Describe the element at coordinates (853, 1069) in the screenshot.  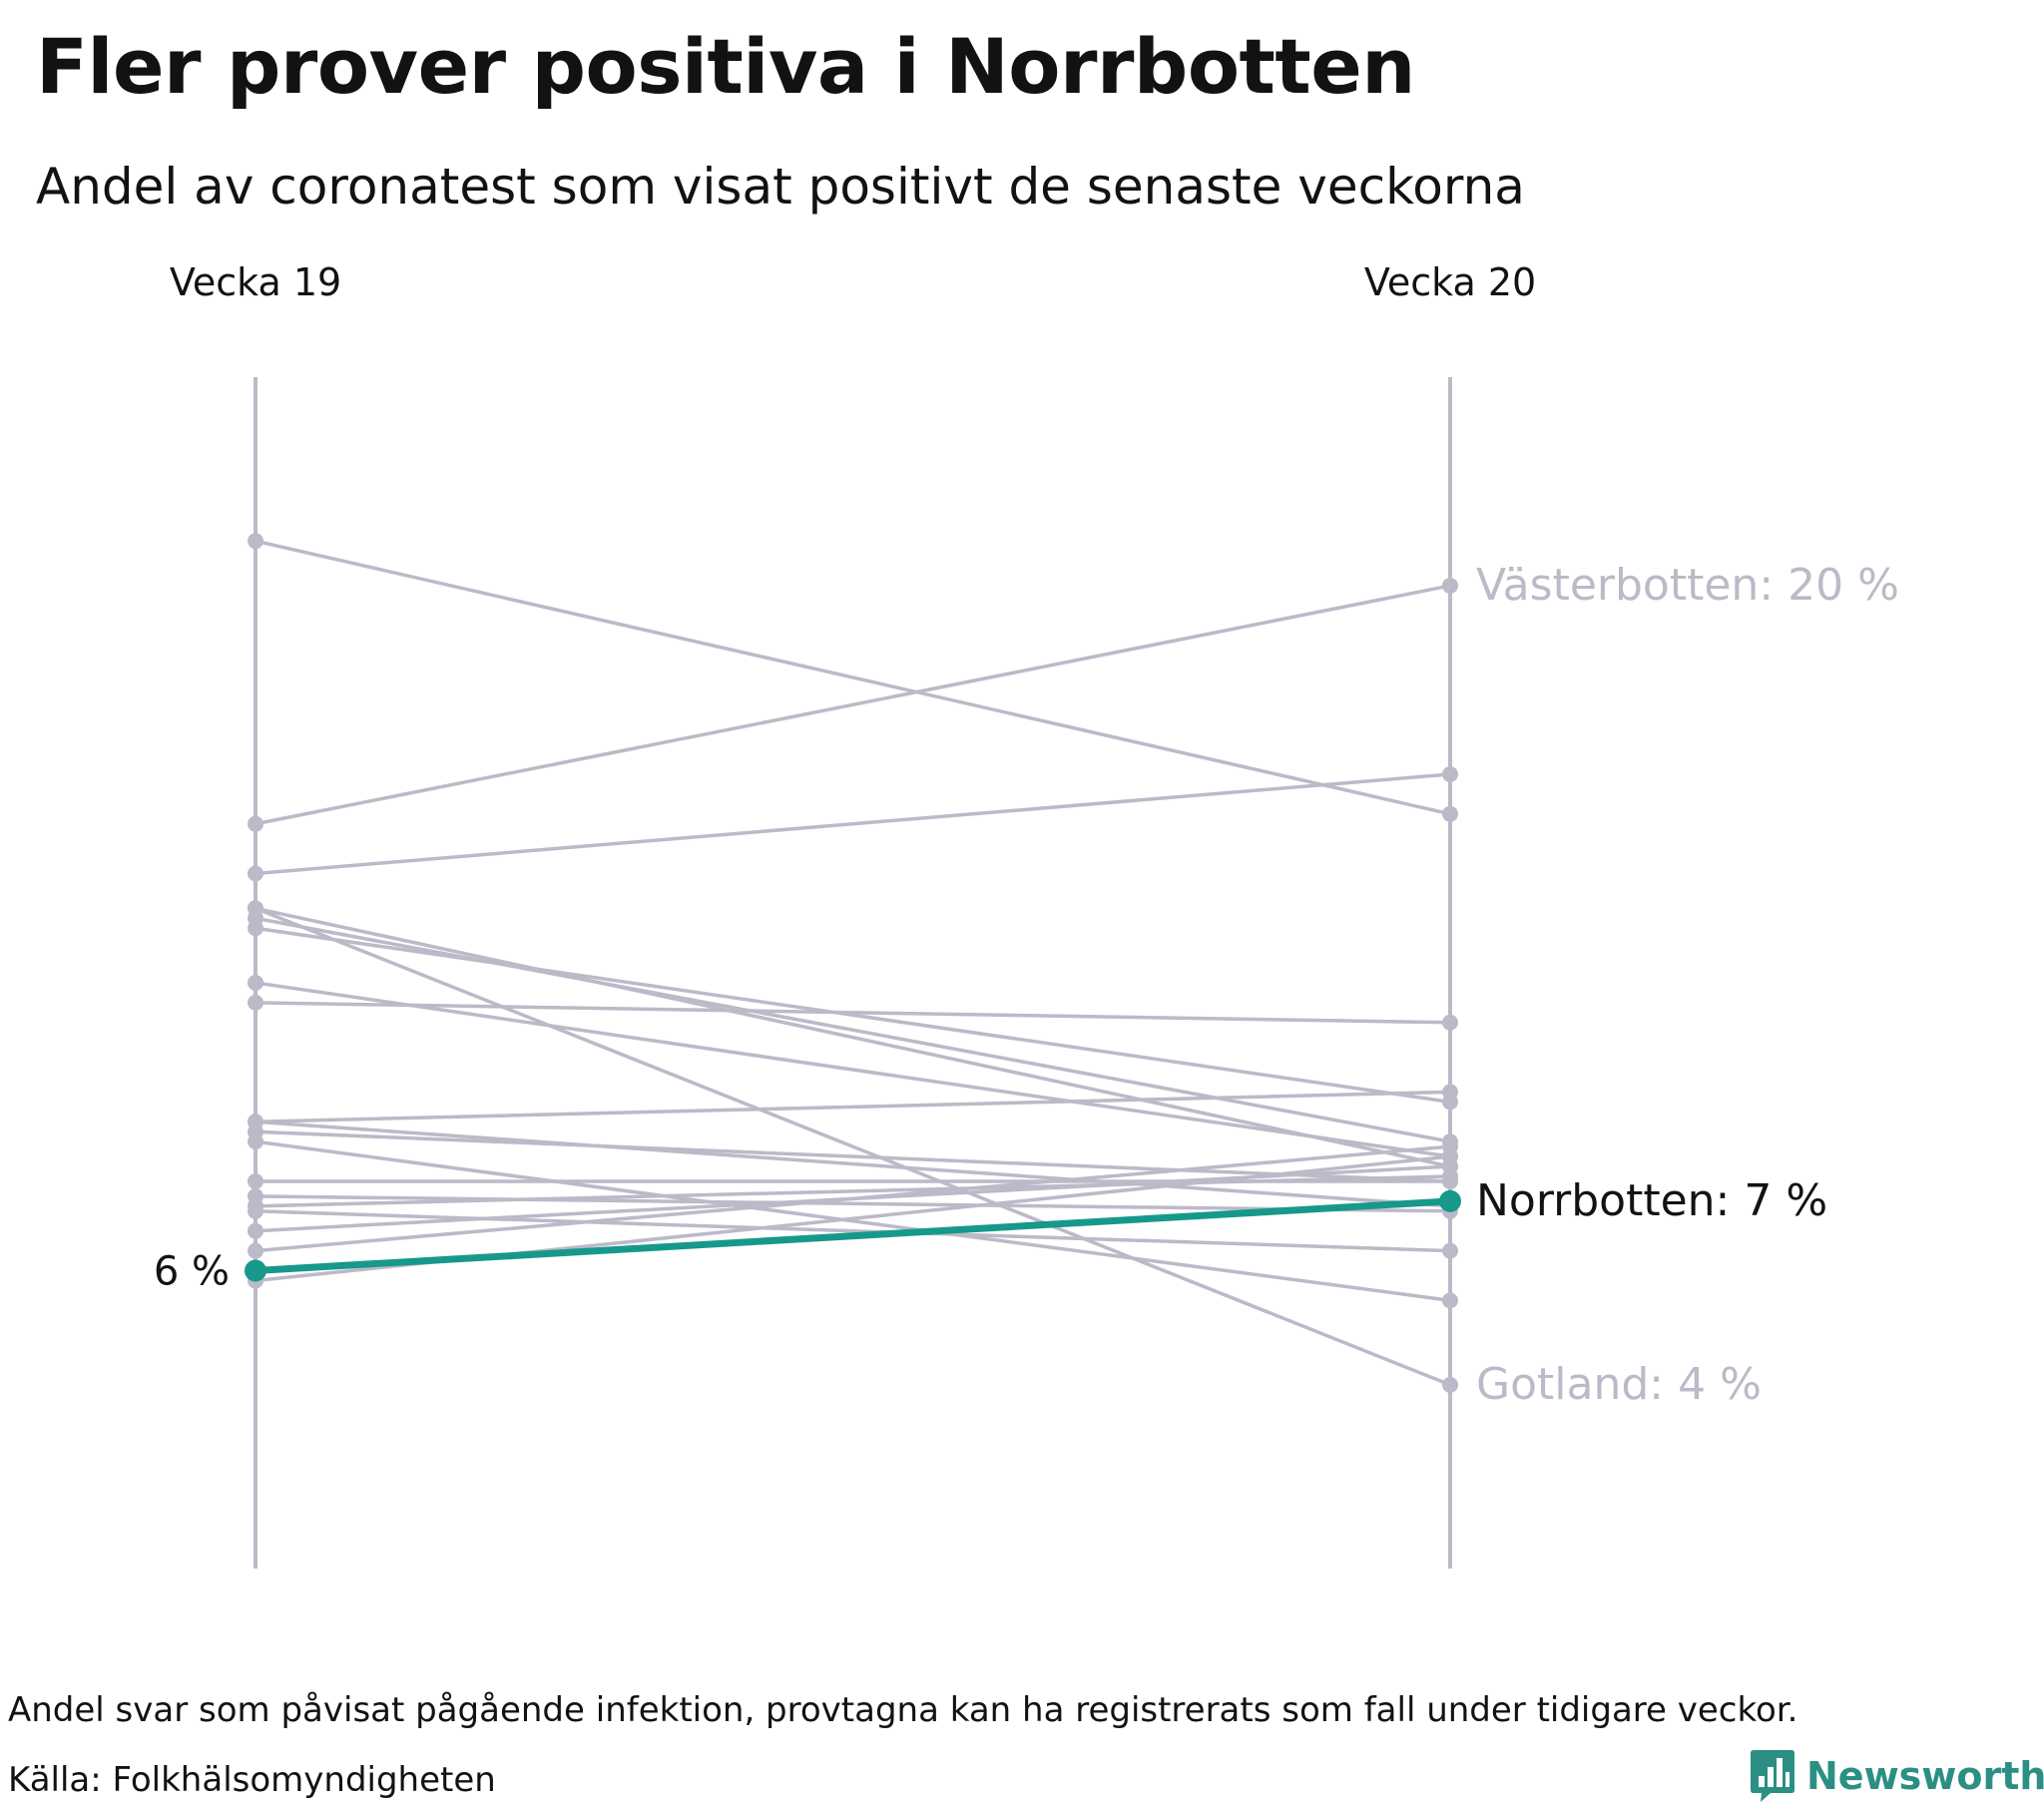
I see `slope-line-region-d` at that location.